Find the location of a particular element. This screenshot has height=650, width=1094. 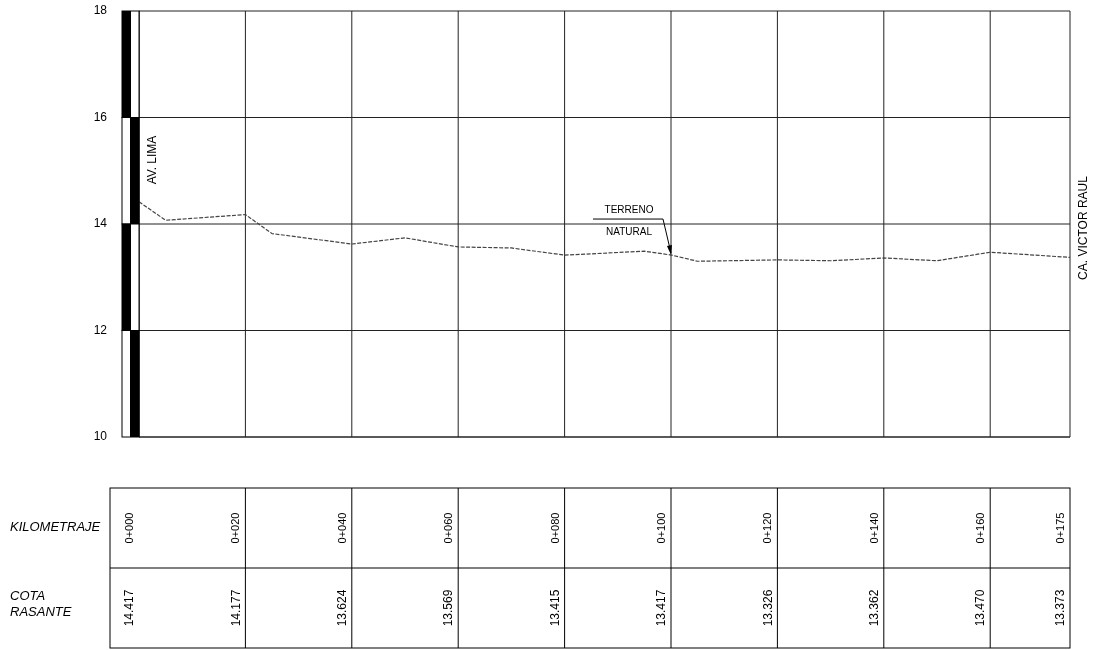

x-tick-label: 0+100 is located at coordinates (660, 528).